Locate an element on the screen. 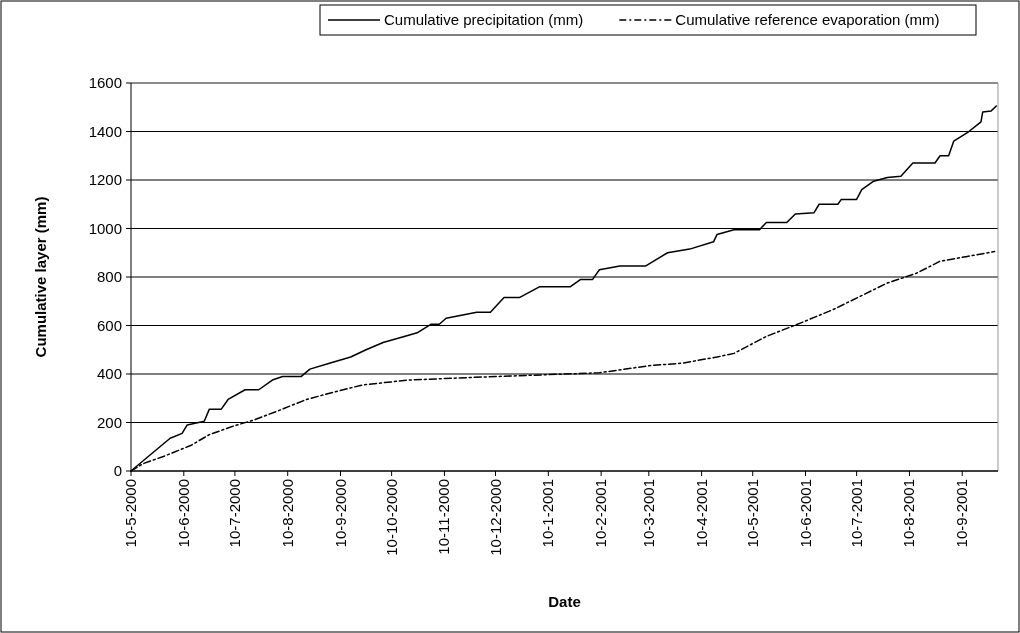  x-tick-label: 10-8-2000 is located at coordinates (287, 513).